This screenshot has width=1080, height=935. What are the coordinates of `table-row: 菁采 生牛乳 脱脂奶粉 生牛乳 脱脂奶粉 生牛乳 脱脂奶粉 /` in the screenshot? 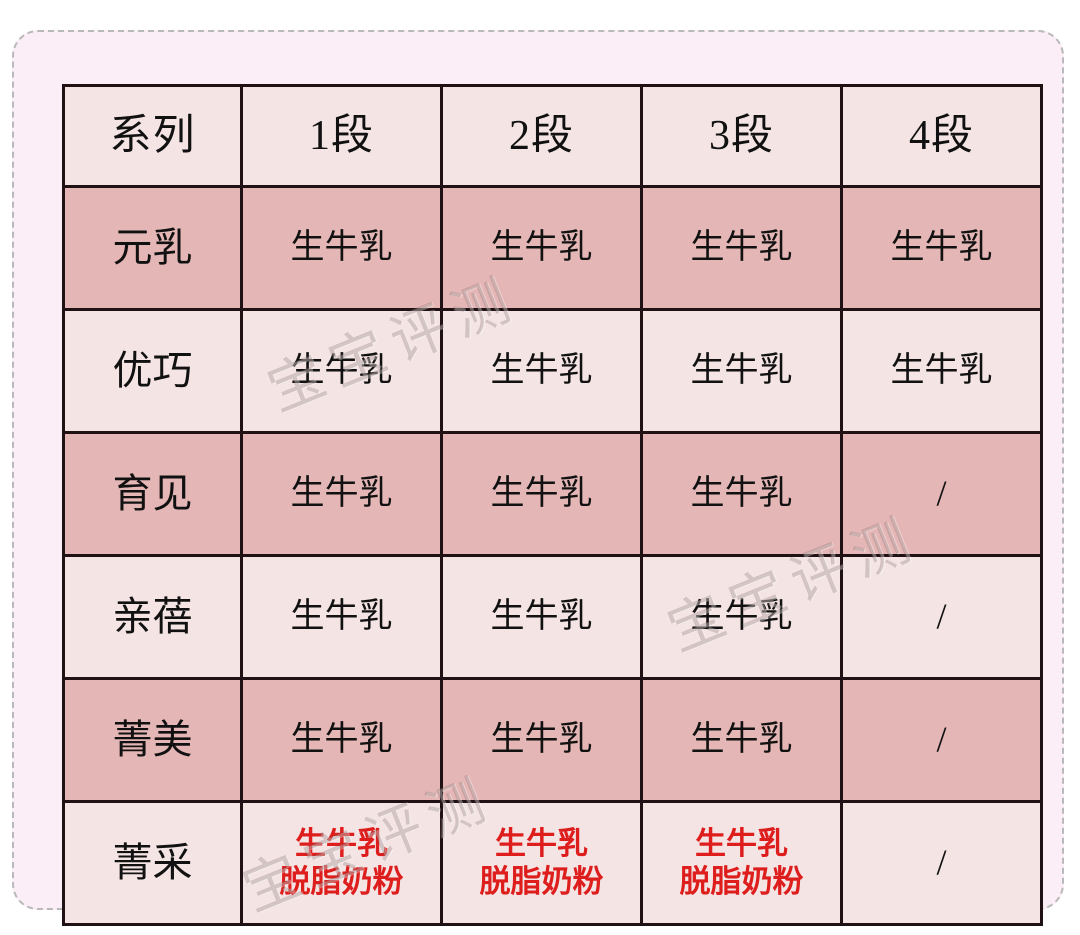 It's located at (552, 863).